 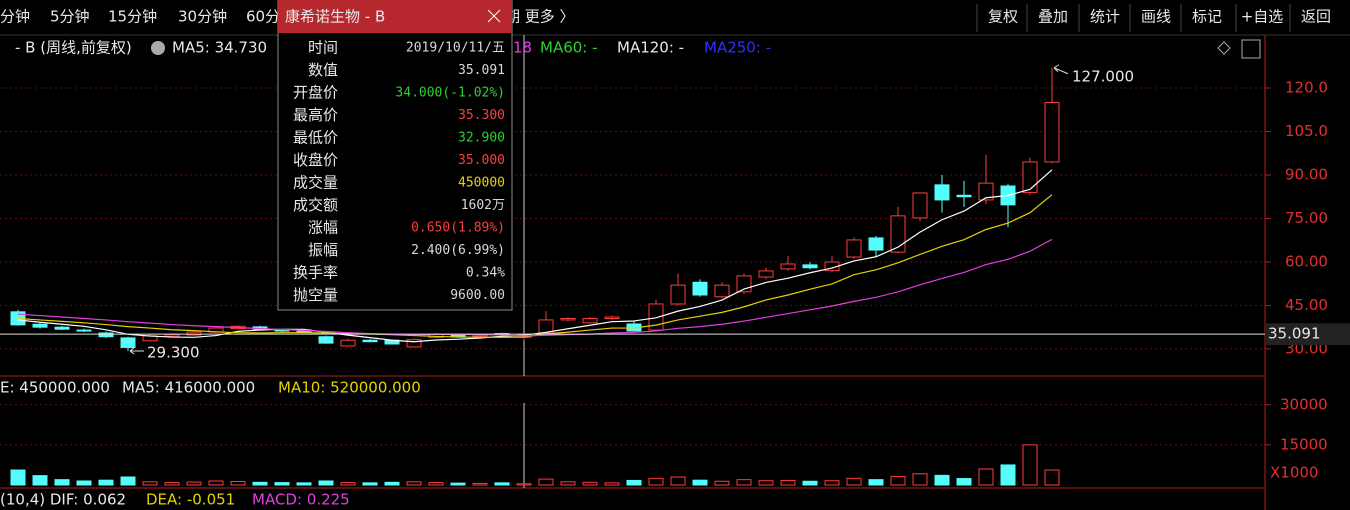 What do you see at coordinates (569, 48) in the screenshot?
I see `legend-ma60: MA60: -` at bounding box center [569, 48].